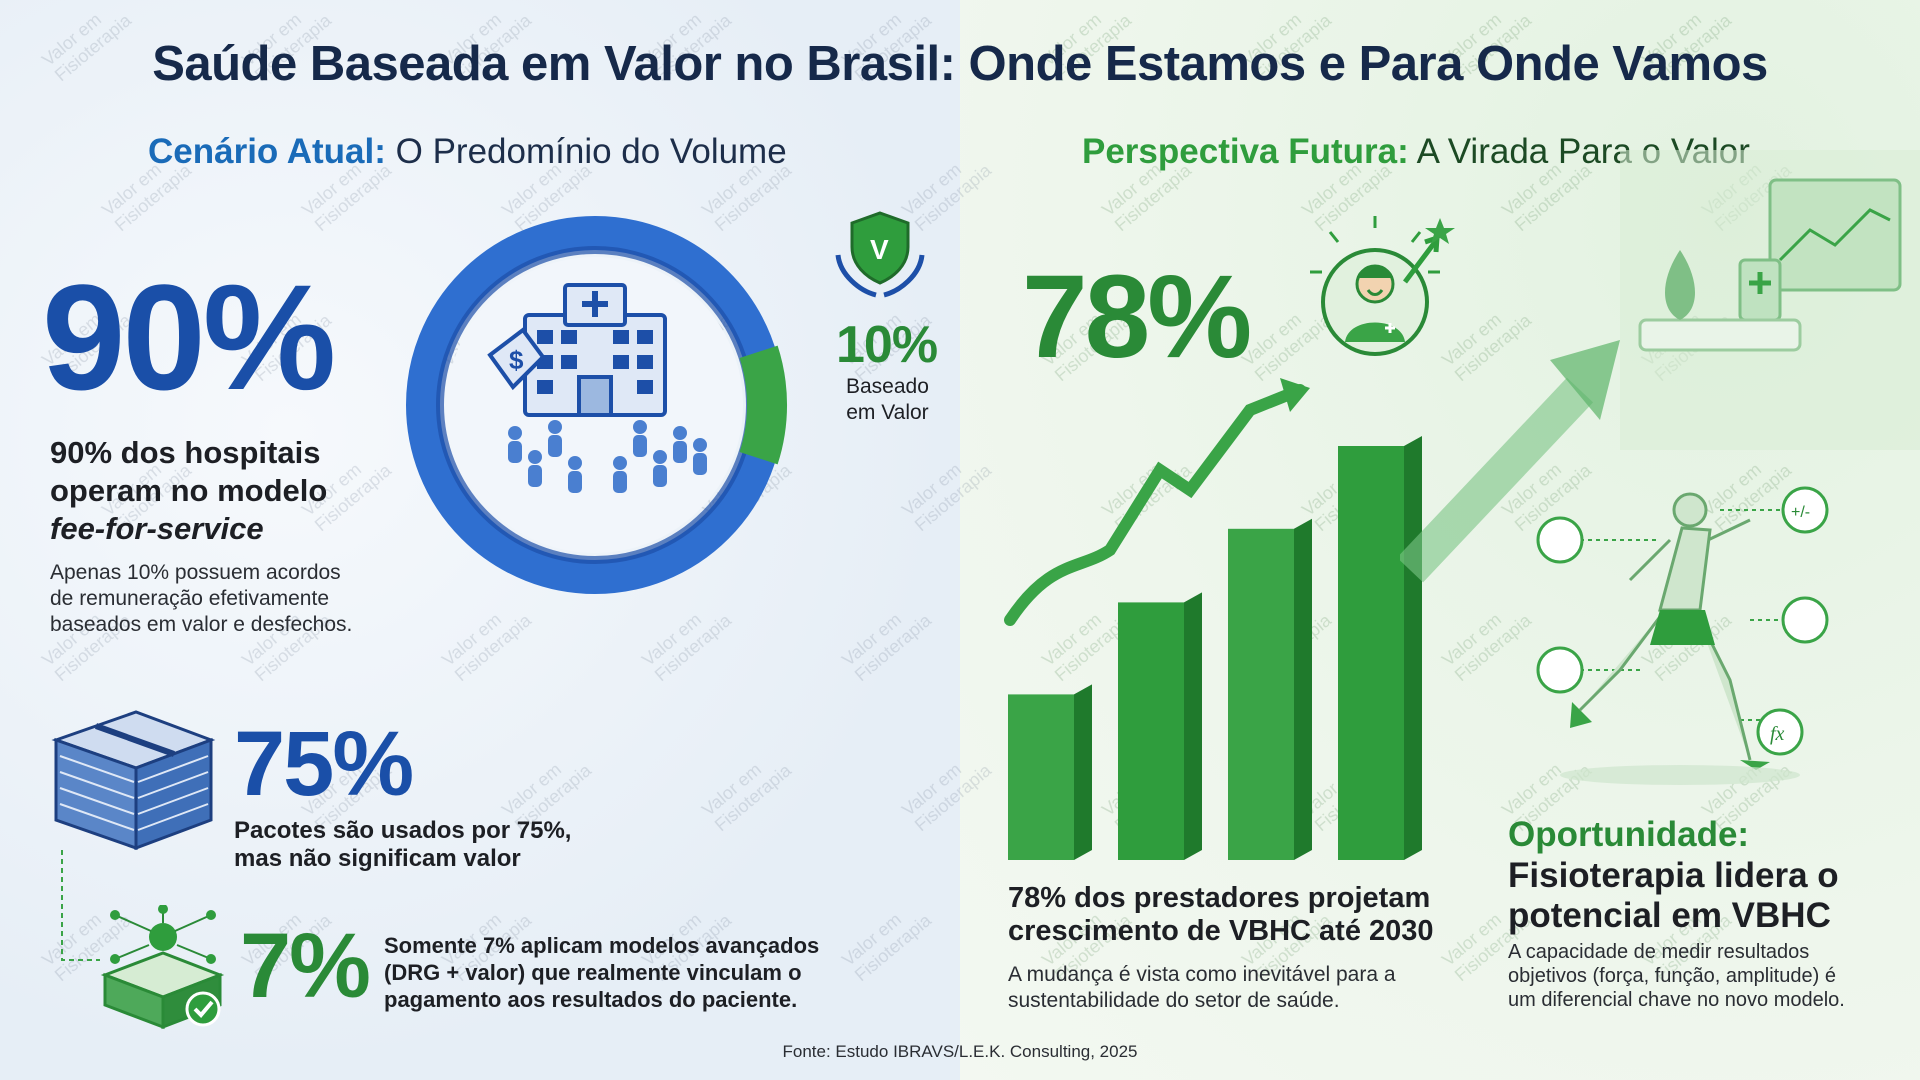 The height and width of the screenshot is (1080, 1920). I want to click on opportunity-note1: A capacidade de medir resultados, so click(1659, 952).